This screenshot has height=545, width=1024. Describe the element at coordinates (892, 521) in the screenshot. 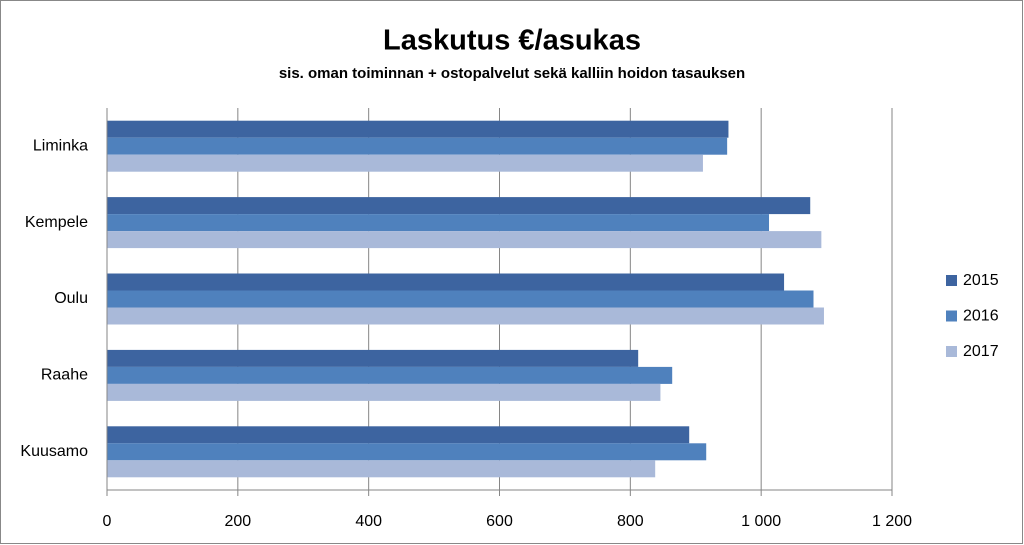

I see `x-tick-label: 1 200` at that location.